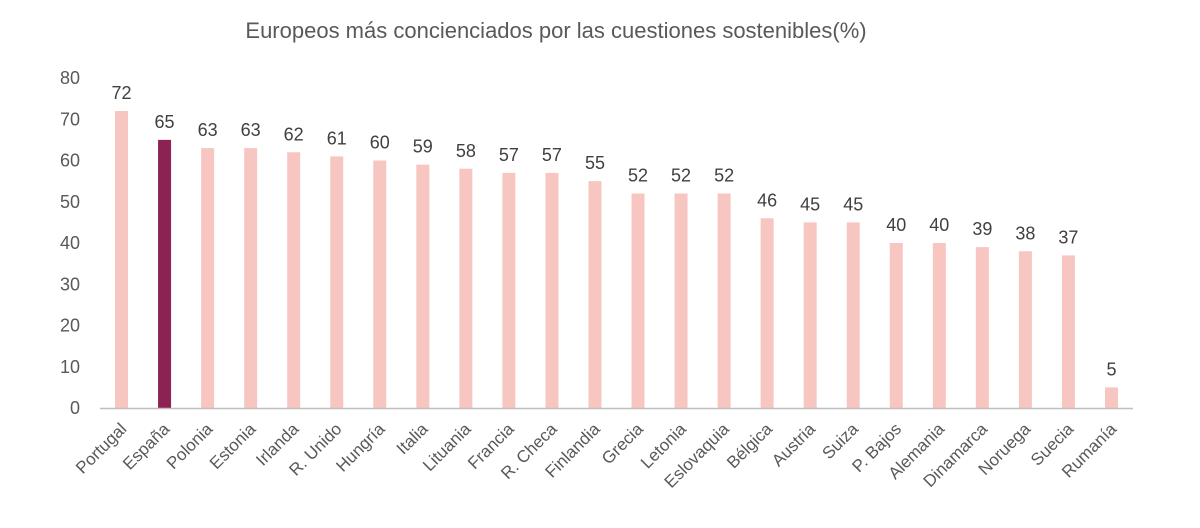 The width and height of the screenshot is (1200, 528). Describe the element at coordinates (122, 93) in the screenshot. I see `data-label: 72` at that location.